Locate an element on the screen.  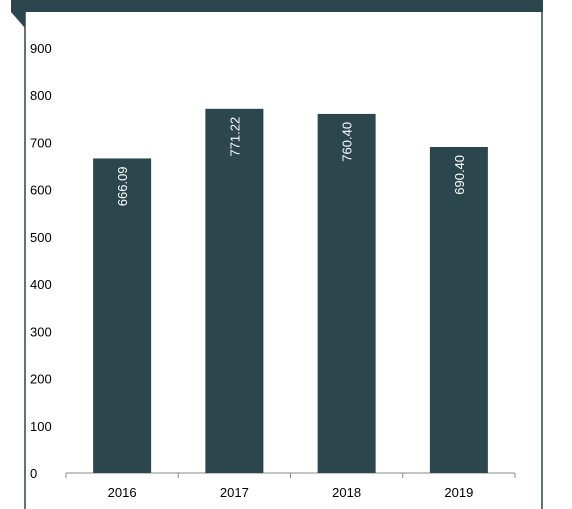
x-tick-label-2017: 2017 is located at coordinates (234, 492).